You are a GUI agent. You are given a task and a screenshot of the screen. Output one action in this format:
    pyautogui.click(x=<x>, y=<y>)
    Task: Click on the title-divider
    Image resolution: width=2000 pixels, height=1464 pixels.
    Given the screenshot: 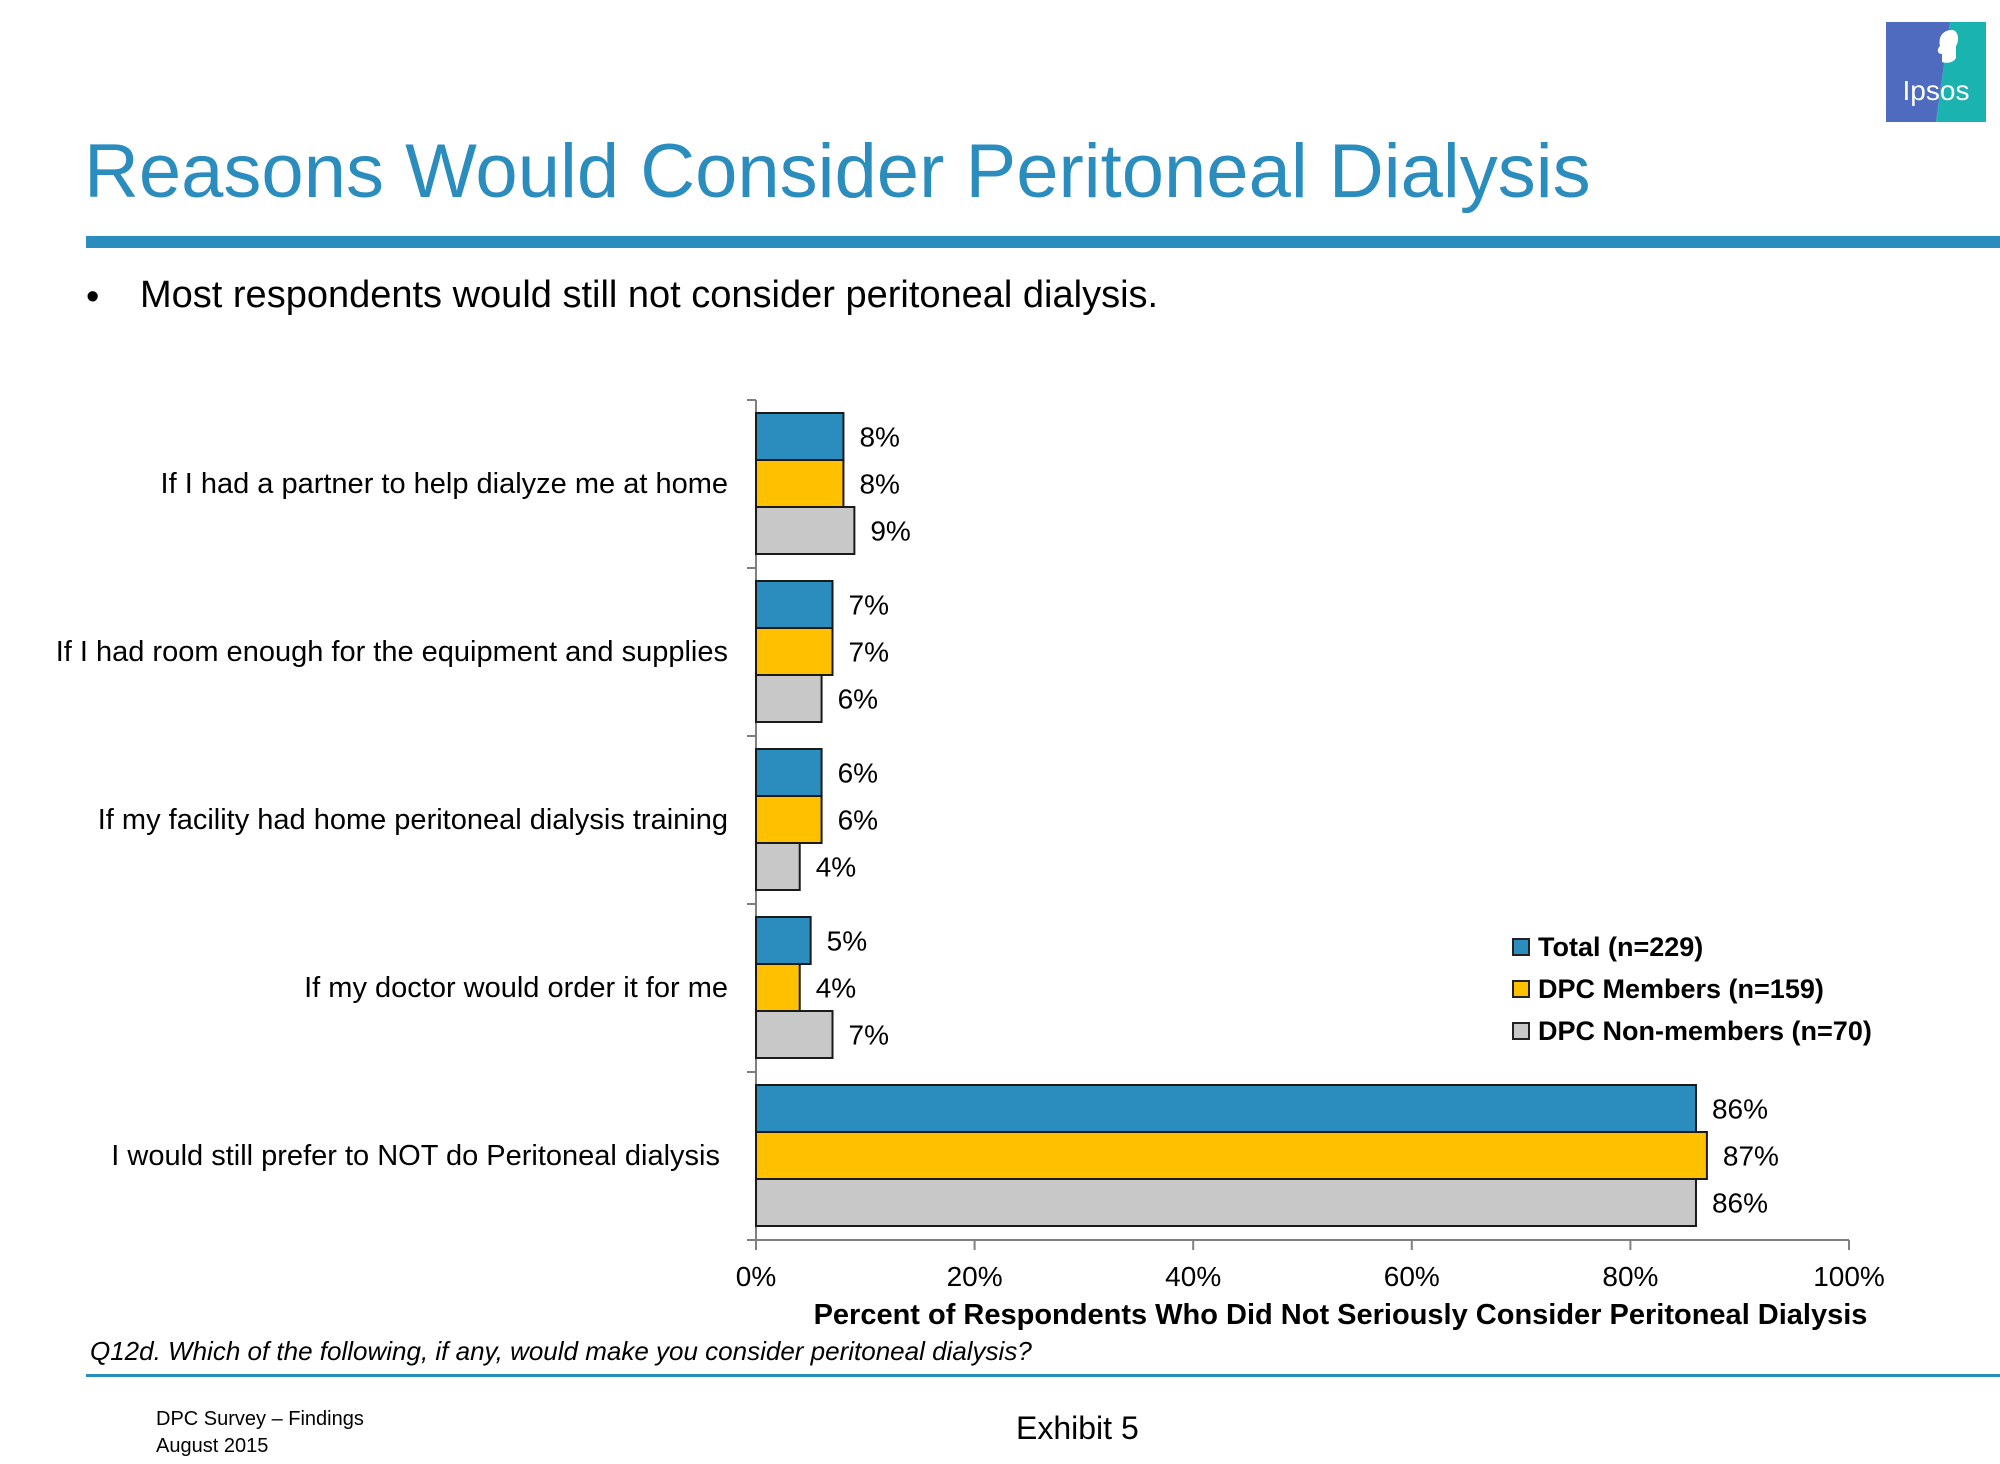 What is the action you would take?
    pyautogui.click(x=1043, y=242)
    